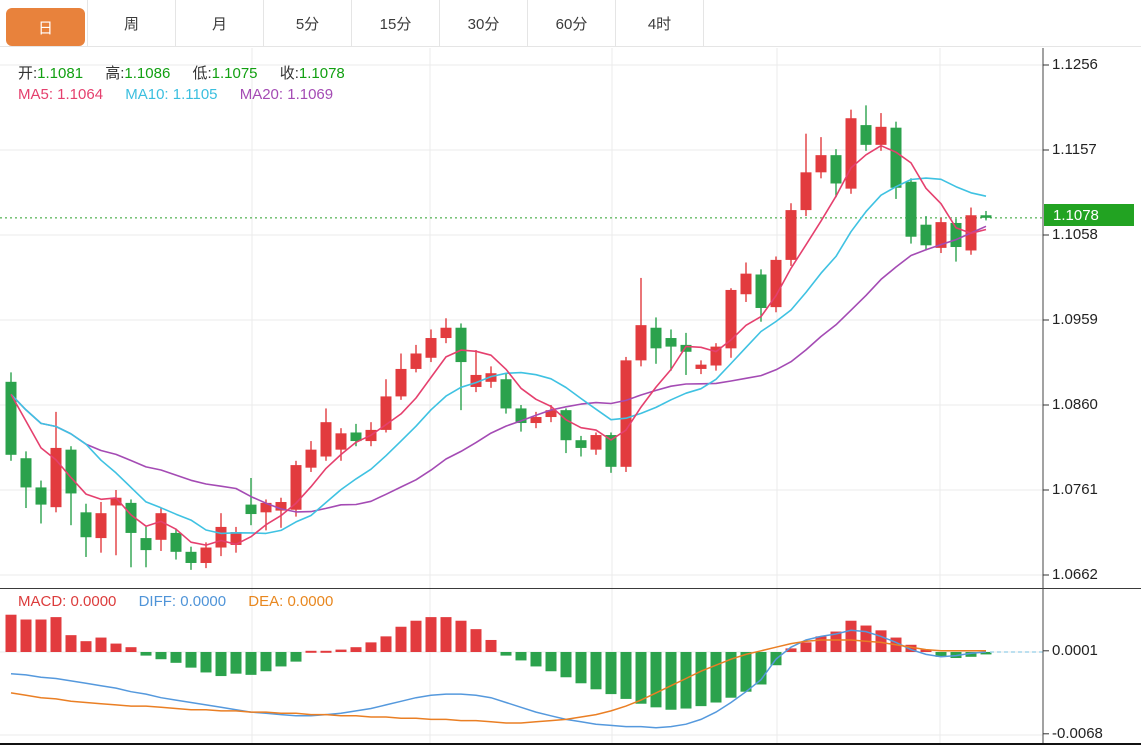  I want to click on tab-1w: 周, so click(132, 23).